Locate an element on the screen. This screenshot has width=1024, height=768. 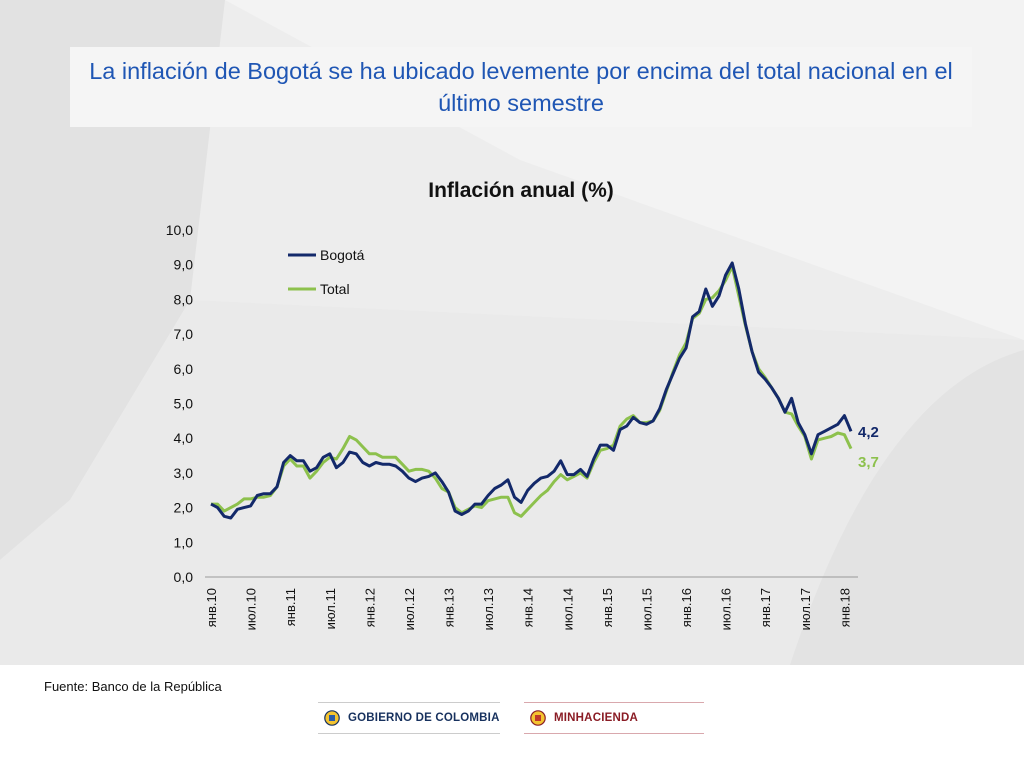
footer is located at coordinates (512, 716).